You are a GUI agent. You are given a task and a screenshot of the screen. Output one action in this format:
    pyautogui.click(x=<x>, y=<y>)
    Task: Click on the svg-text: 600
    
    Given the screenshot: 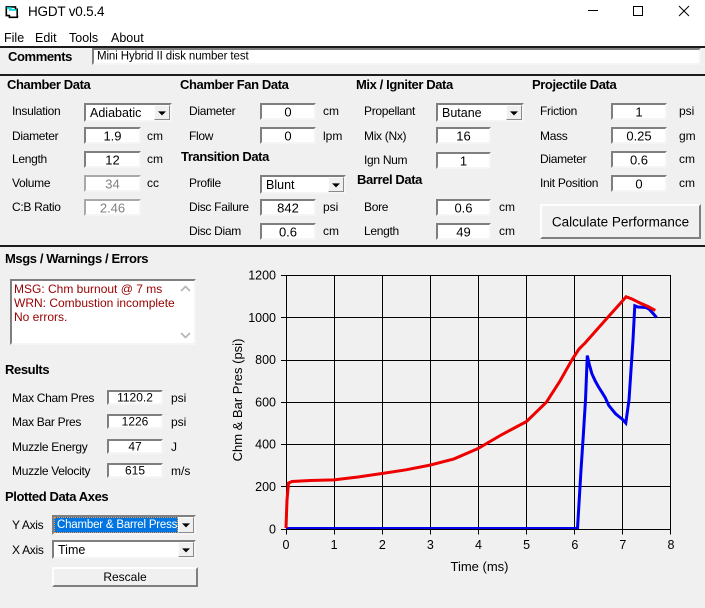 What is the action you would take?
    pyautogui.click(x=265, y=402)
    